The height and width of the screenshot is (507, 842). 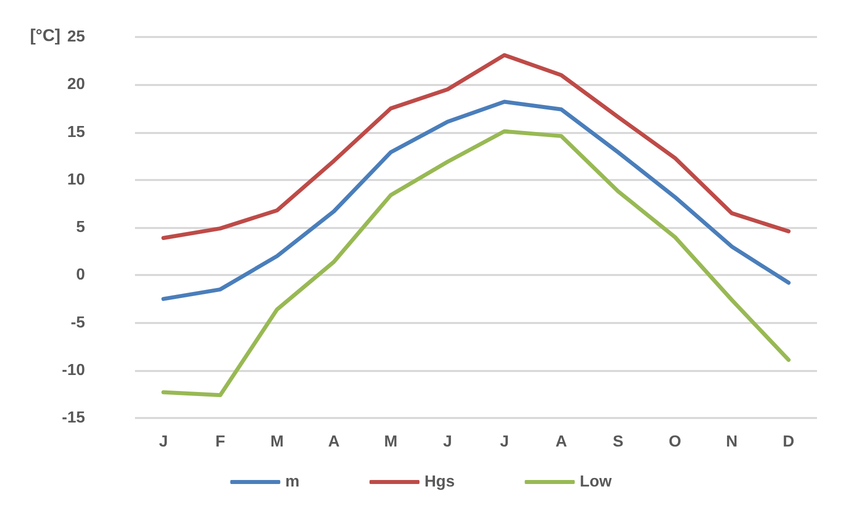 What do you see at coordinates (675, 442) in the screenshot?
I see `x-tick-label: O` at bounding box center [675, 442].